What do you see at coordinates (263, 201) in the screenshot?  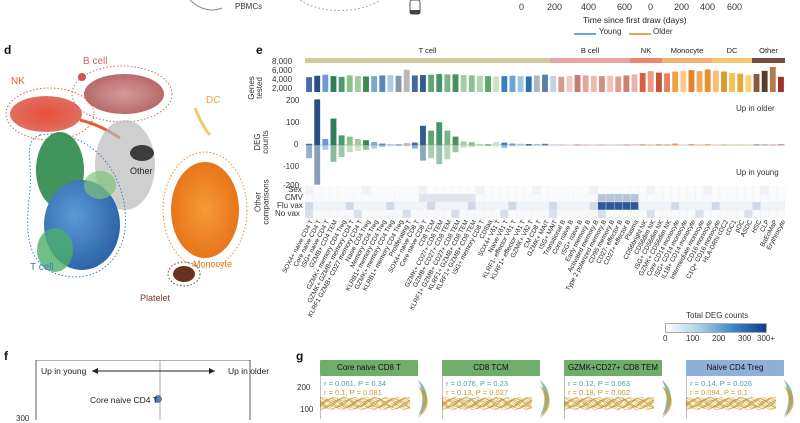 I see `other-comparisons-label: Other comparisons` at bounding box center [263, 201].